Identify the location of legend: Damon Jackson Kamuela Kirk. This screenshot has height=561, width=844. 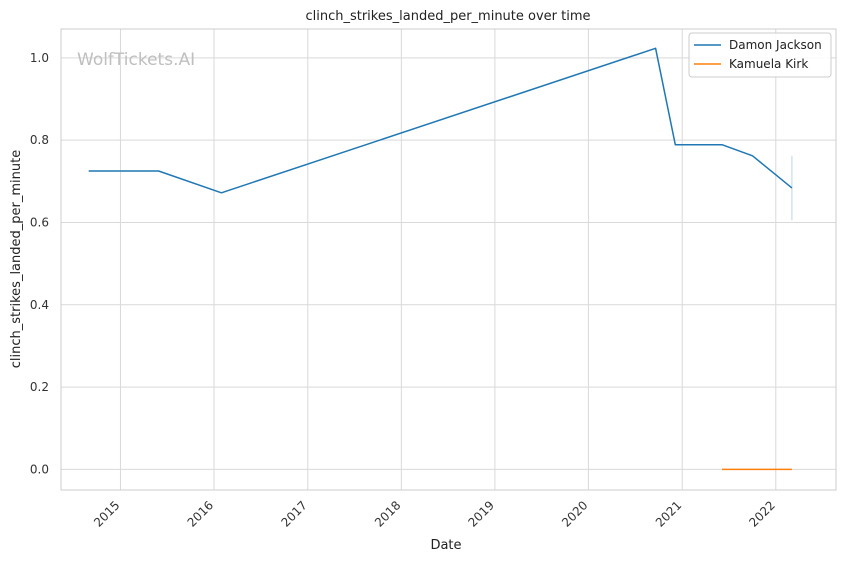
(760, 55).